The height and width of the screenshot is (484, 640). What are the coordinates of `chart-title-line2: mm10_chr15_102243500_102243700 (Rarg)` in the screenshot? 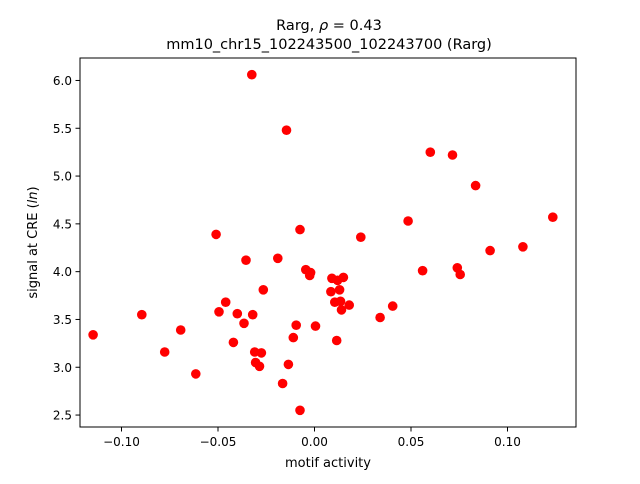 It's located at (329, 45).